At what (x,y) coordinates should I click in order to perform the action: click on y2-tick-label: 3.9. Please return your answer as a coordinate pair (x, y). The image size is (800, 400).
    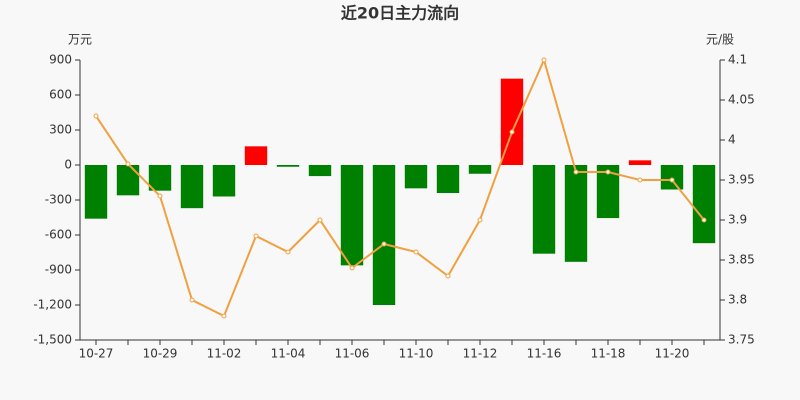
    Looking at the image, I should click on (737, 220).